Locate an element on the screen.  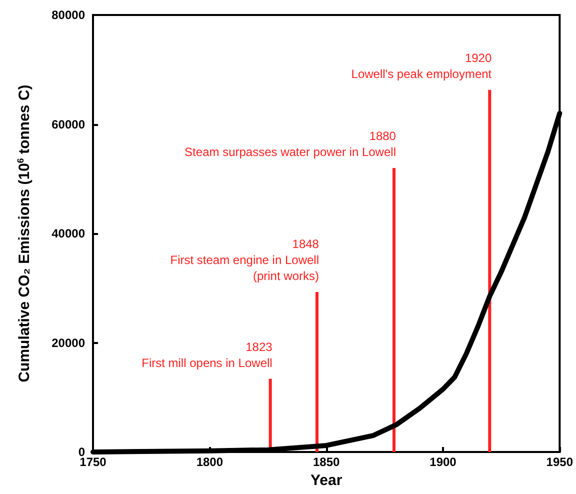
annotation: 1823 First mill opens in Lowell is located at coordinates (207, 355).